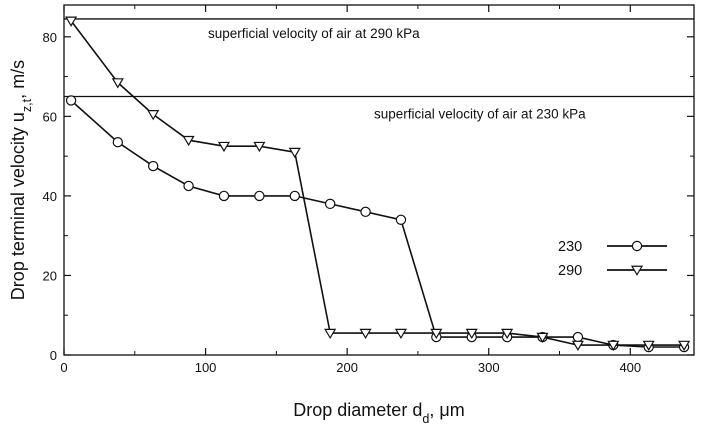 The width and height of the screenshot is (708, 425). Describe the element at coordinates (53, 355) in the screenshot. I see `y-tick-label: 0` at that location.